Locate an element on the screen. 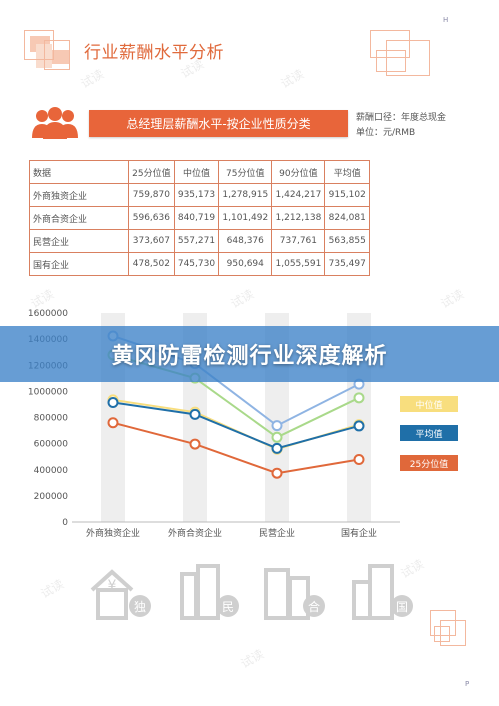  joint-venture-building-icon: 合 is located at coordinates (294, 594).